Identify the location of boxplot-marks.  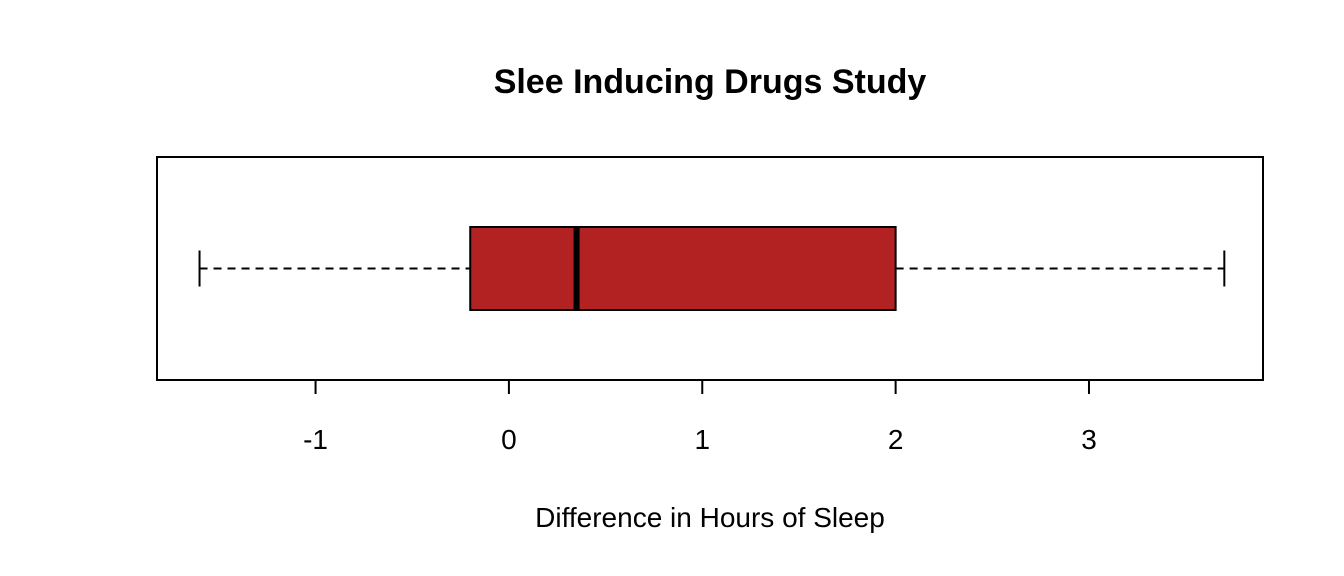
(712, 268).